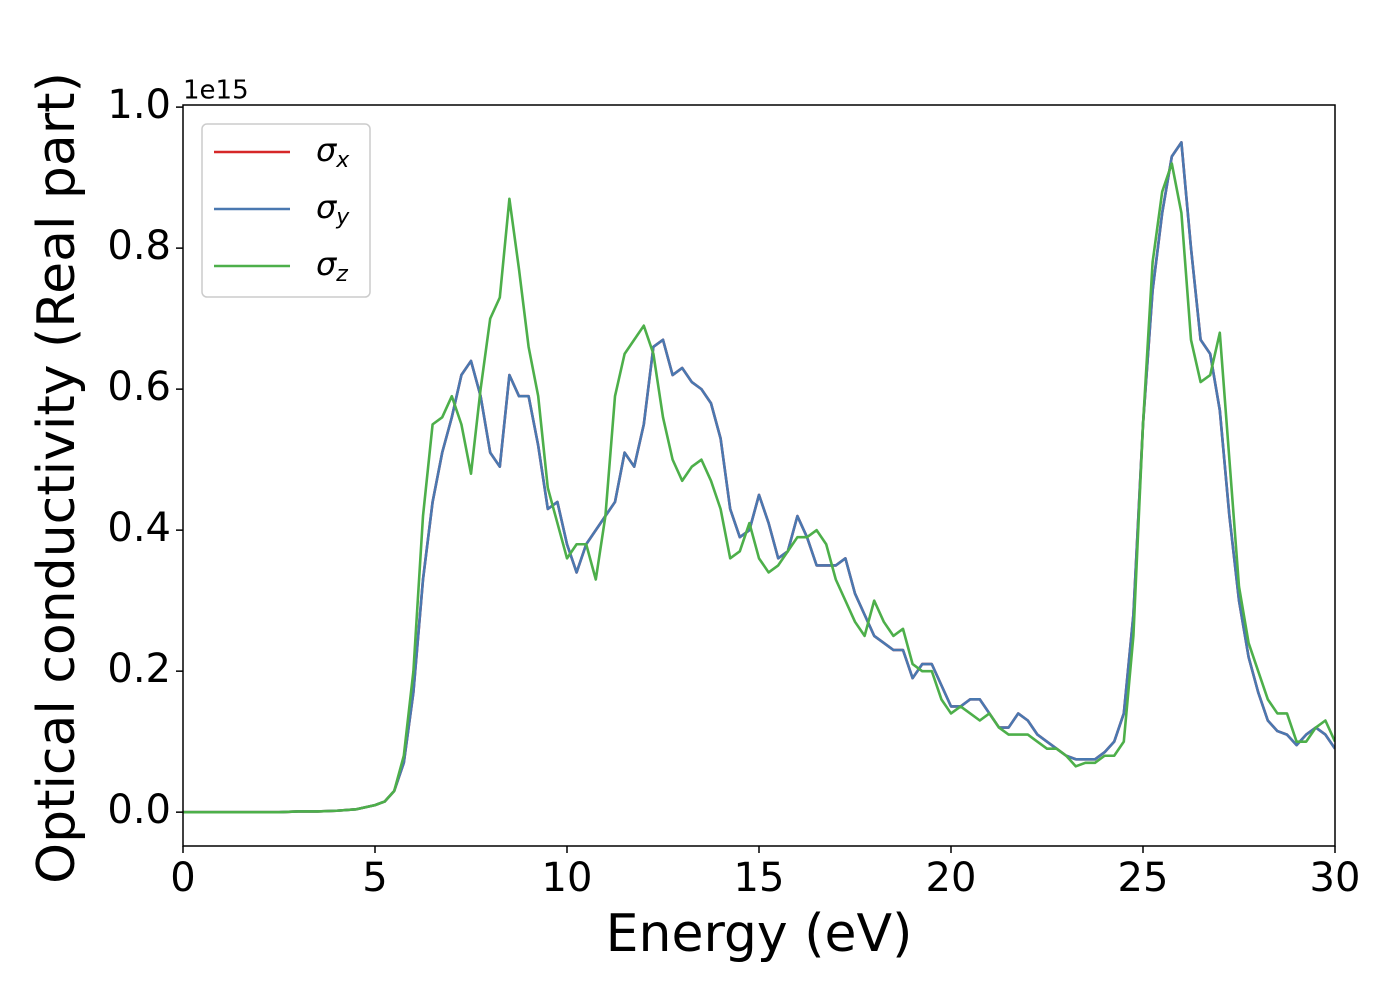 This screenshot has height=1000, width=1400. Describe the element at coordinates (182, 878) in the screenshot. I see `x-tick-label: 0` at that location.